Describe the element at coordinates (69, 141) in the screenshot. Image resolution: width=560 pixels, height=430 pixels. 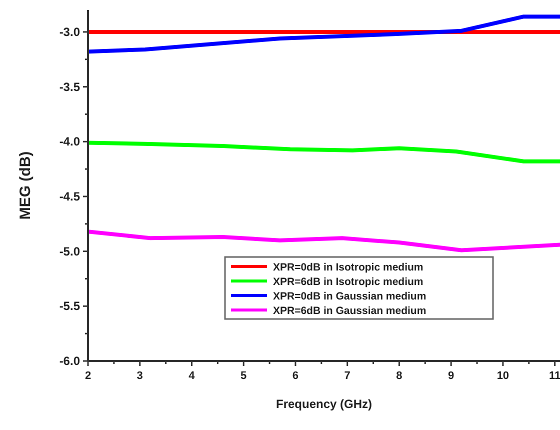
I see `y-tick-label: -4.0` at that location.